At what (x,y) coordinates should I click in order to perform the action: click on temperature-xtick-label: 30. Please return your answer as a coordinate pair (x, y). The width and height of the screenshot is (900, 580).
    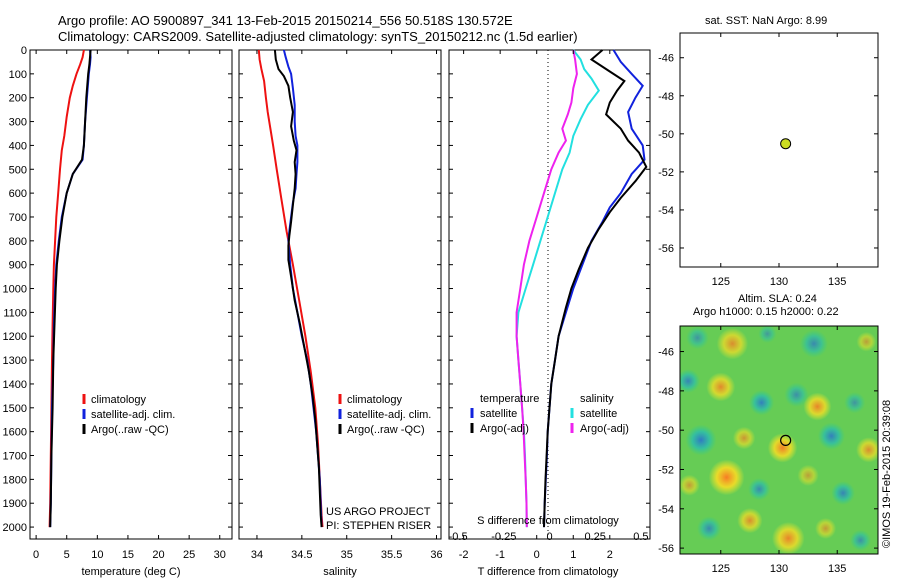
    Looking at the image, I should click on (220, 555).